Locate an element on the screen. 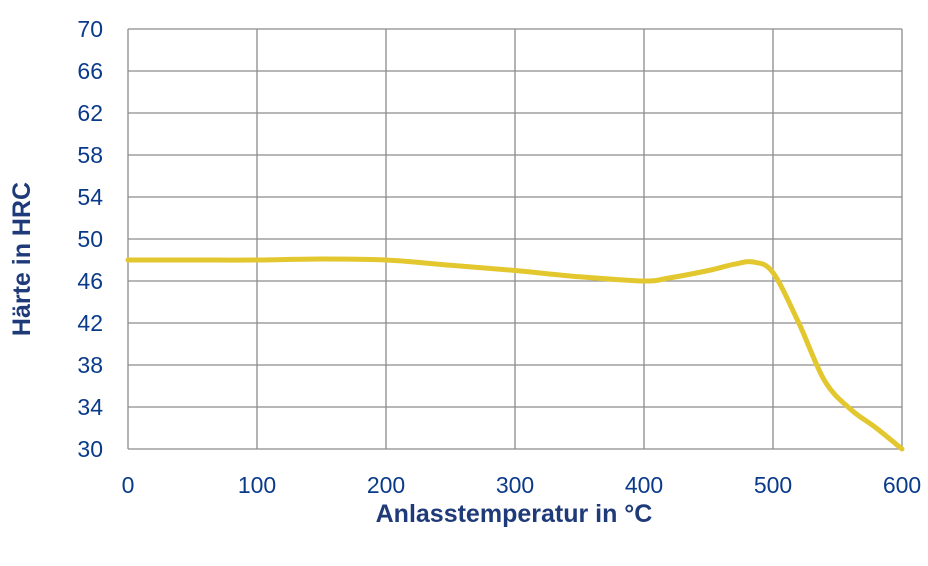 The height and width of the screenshot is (566, 928). y-tick-label: 34 is located at coordinates (90, 407).